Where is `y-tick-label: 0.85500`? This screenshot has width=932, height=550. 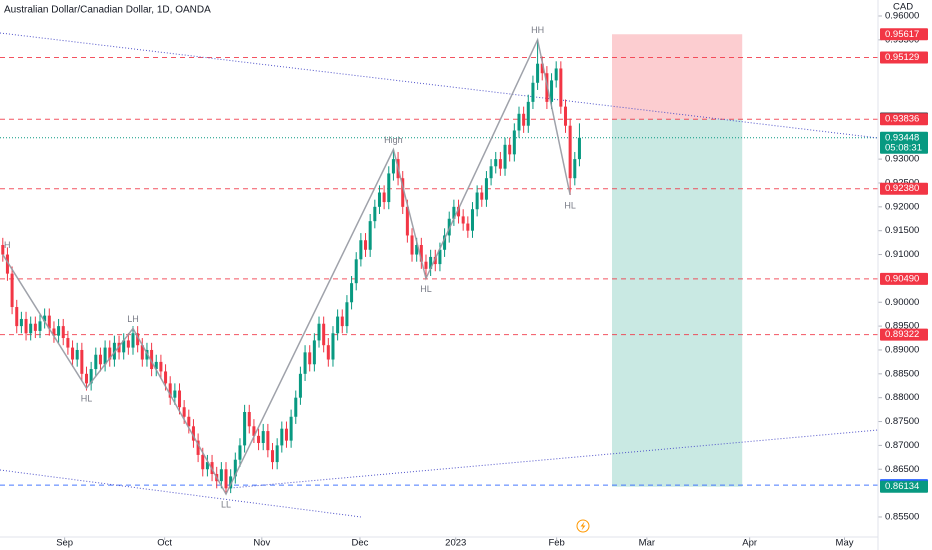
y-tick-label: 0.85500 is located at coordinates (902, 516).